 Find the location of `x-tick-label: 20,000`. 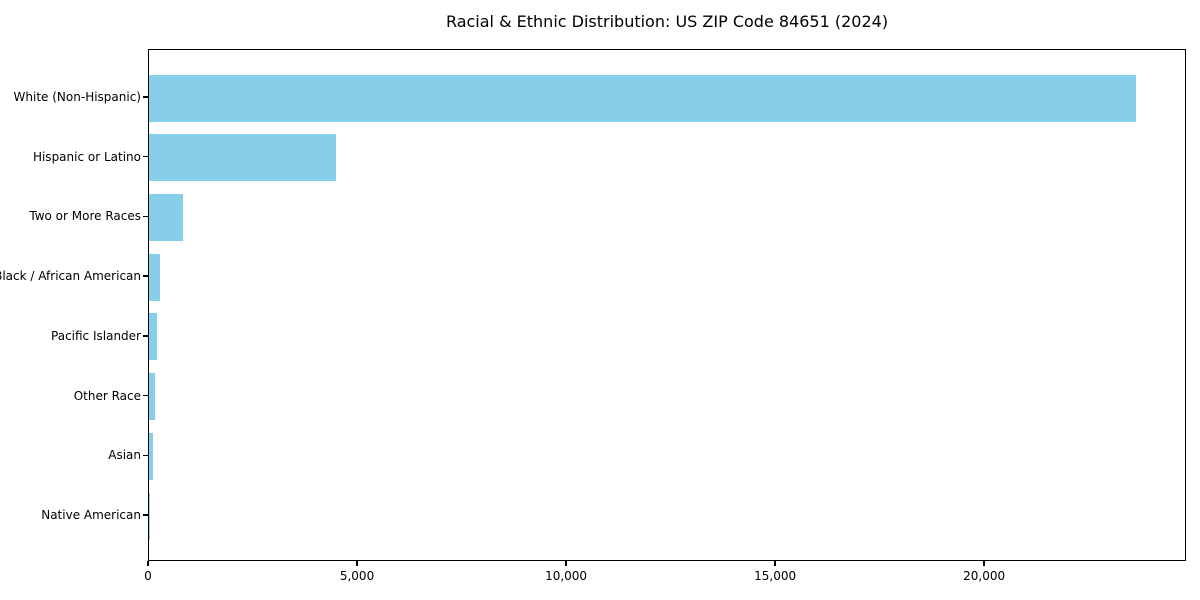

x-tick-label: 20,000 is located at coordinates (984, 576).